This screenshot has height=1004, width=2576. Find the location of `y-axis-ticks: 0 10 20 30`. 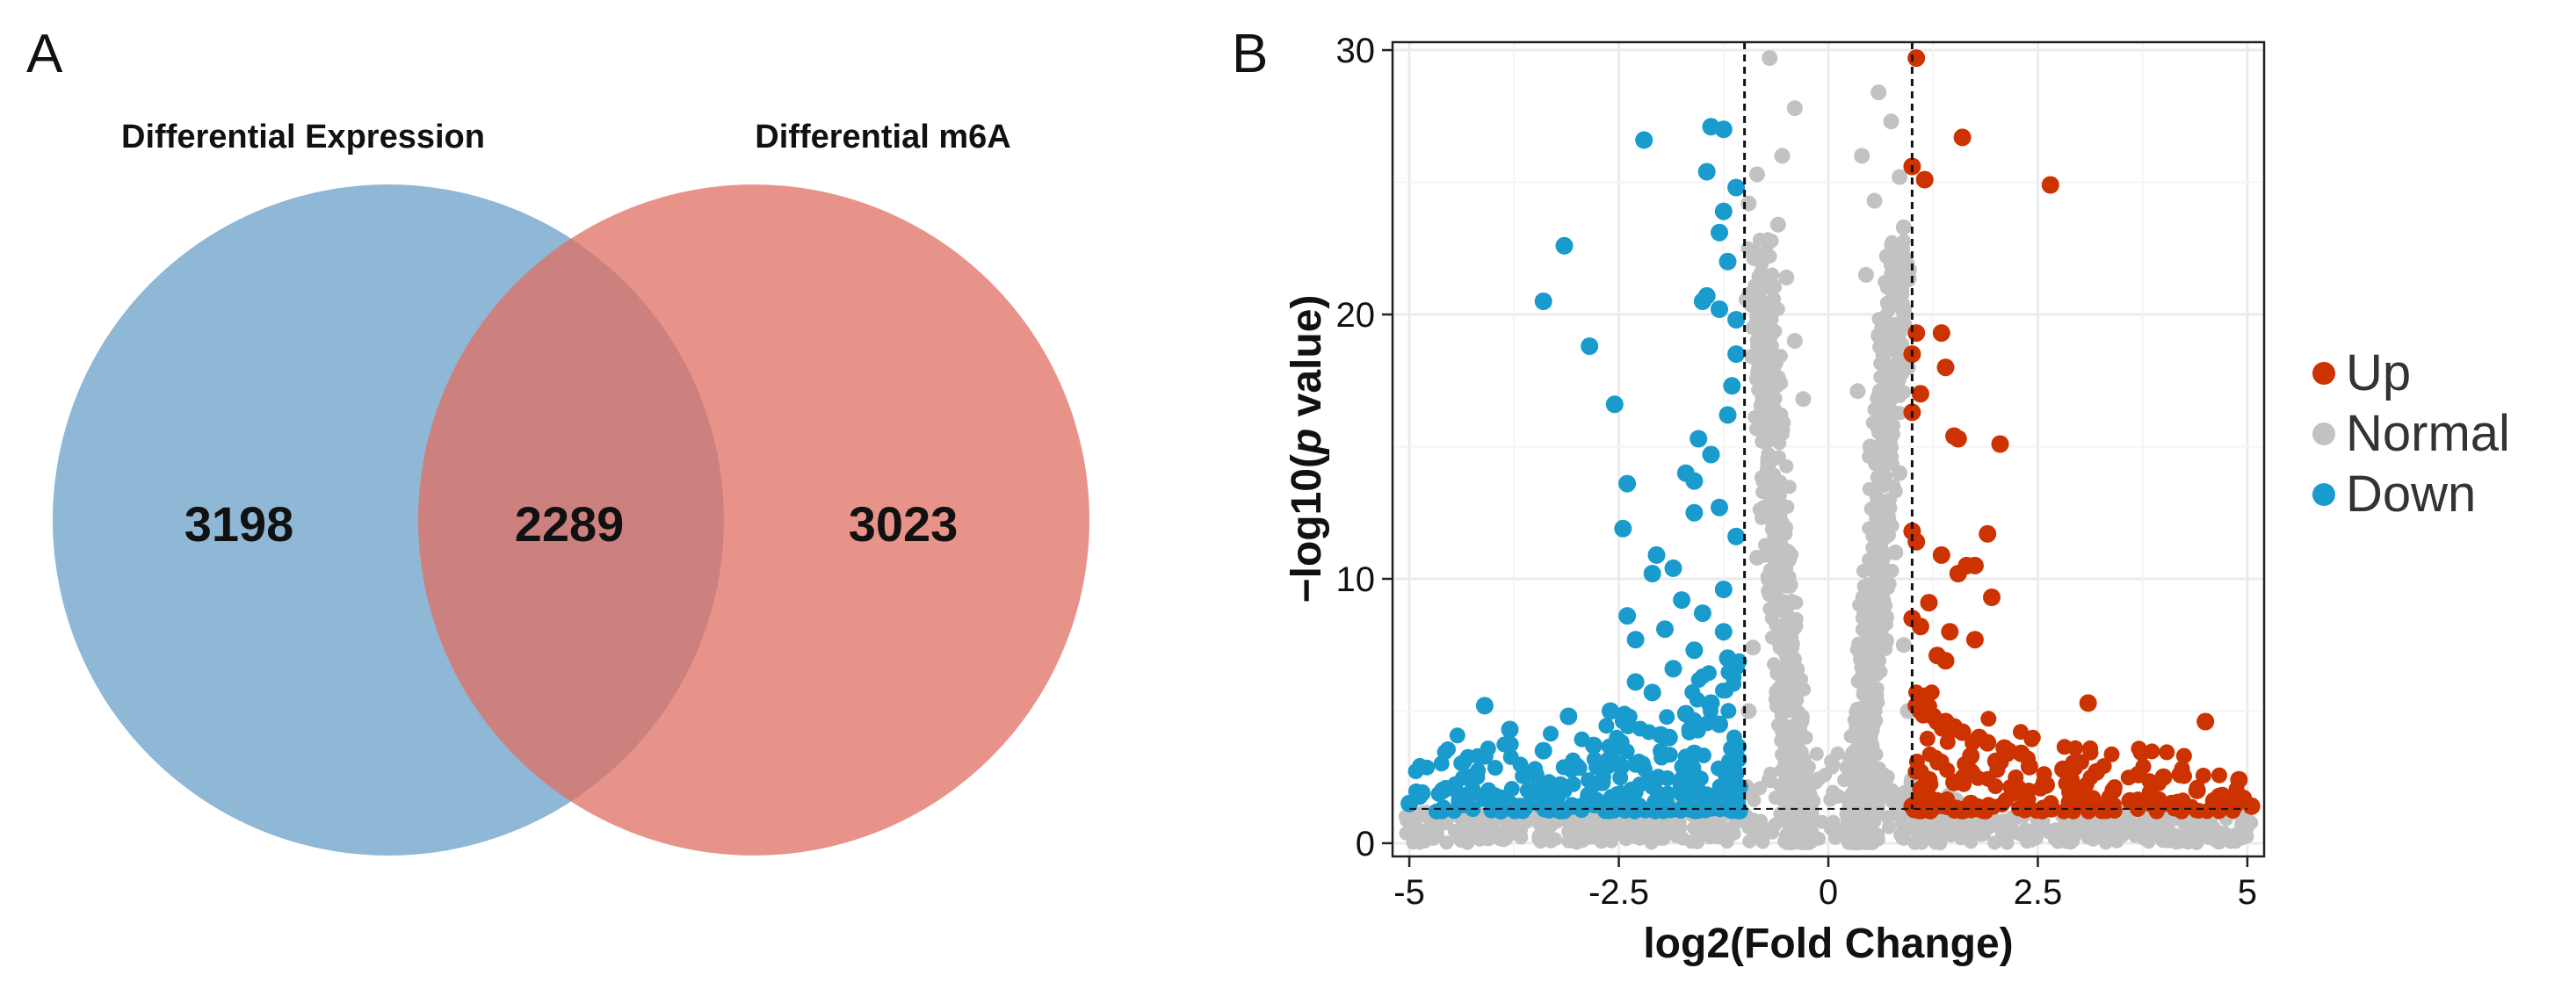

y-axis-ticks: 0 10 20 30 is located at coordinates (1364, 448).